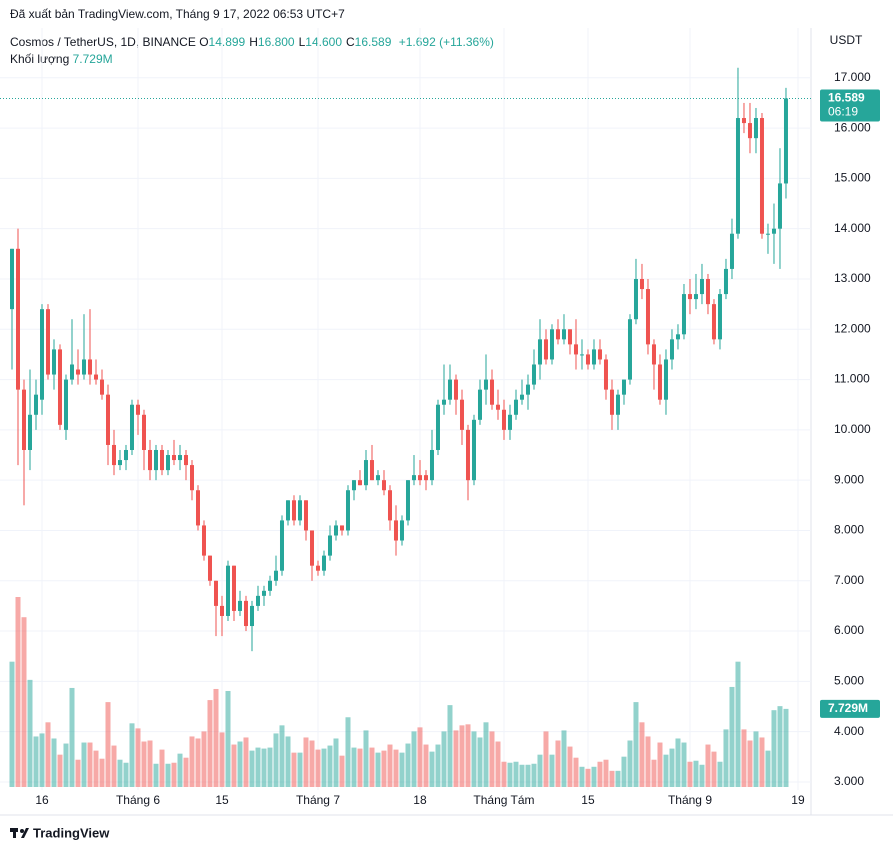 The height and width of the screenshot is (851, 893). I want to click on y-tick-label: 17.000, so click(852, 77).